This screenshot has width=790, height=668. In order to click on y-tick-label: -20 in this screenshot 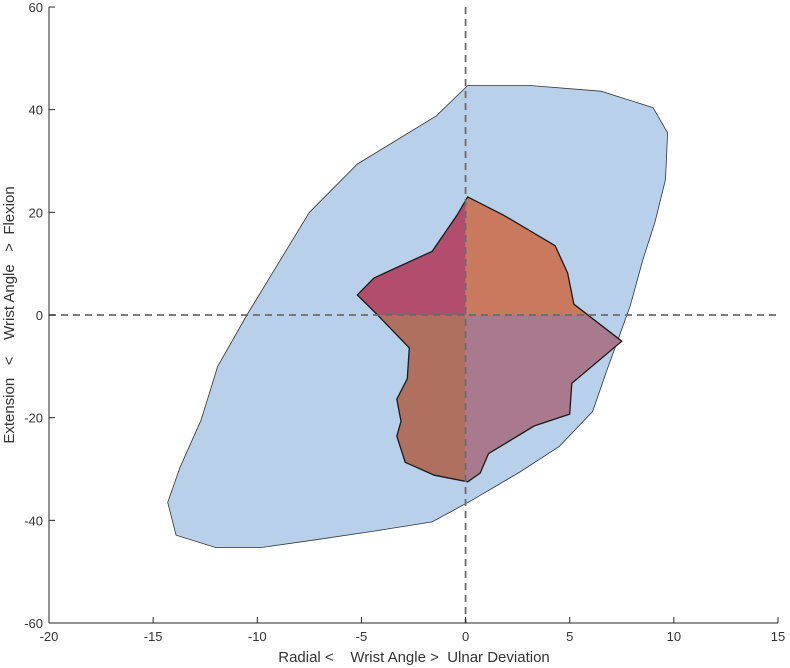, I will do `click(33, 418)`.